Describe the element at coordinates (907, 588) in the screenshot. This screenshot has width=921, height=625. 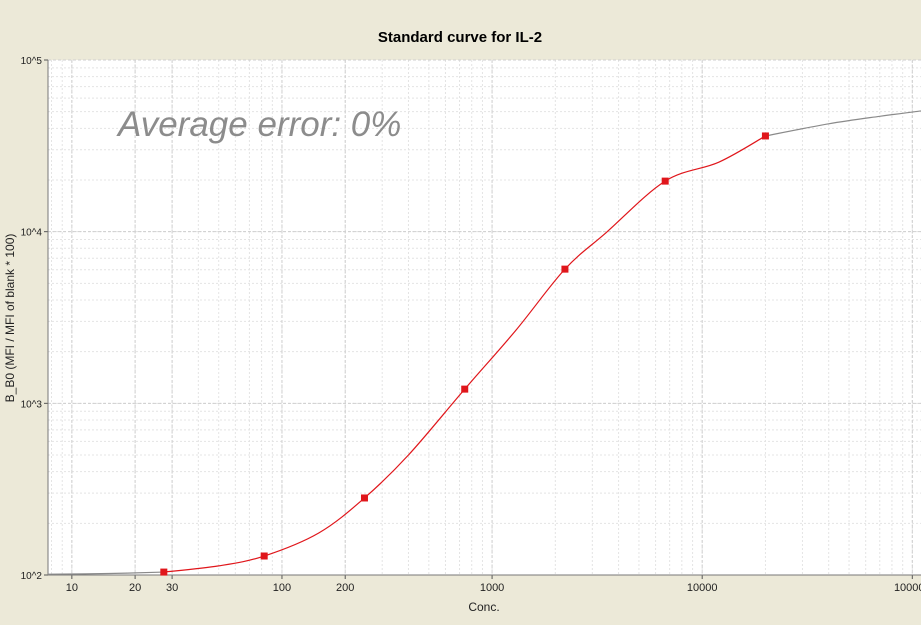
I see `x-tick-label: 100000` at that location.